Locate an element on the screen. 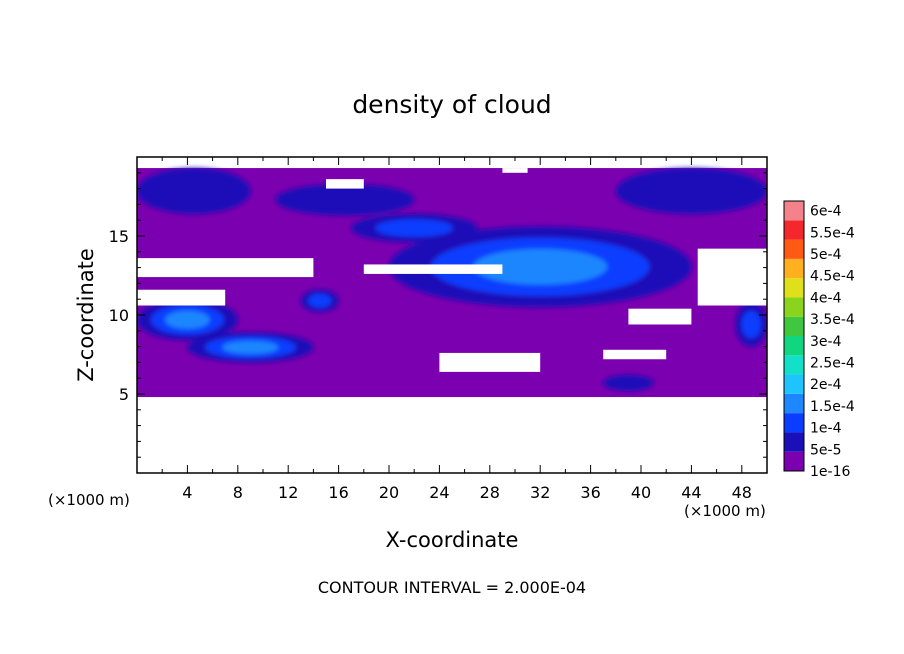  legend-label: 1e-16 is located at coordinates (830, 472).